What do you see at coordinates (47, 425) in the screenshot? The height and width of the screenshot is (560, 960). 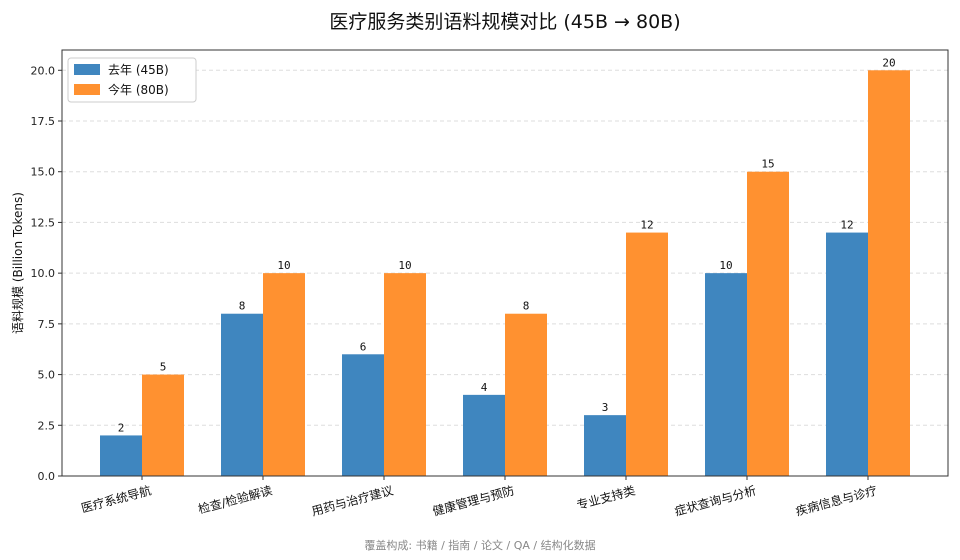 I see `y-tick-label: 2.5` at bounding box center [47, 425].